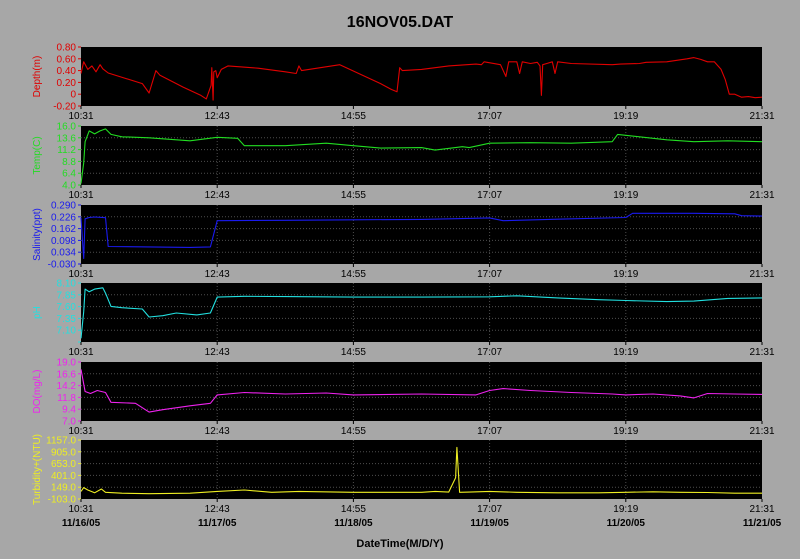  I want to click on date-tick-label-4: 11/20/05, so click(626, 523).